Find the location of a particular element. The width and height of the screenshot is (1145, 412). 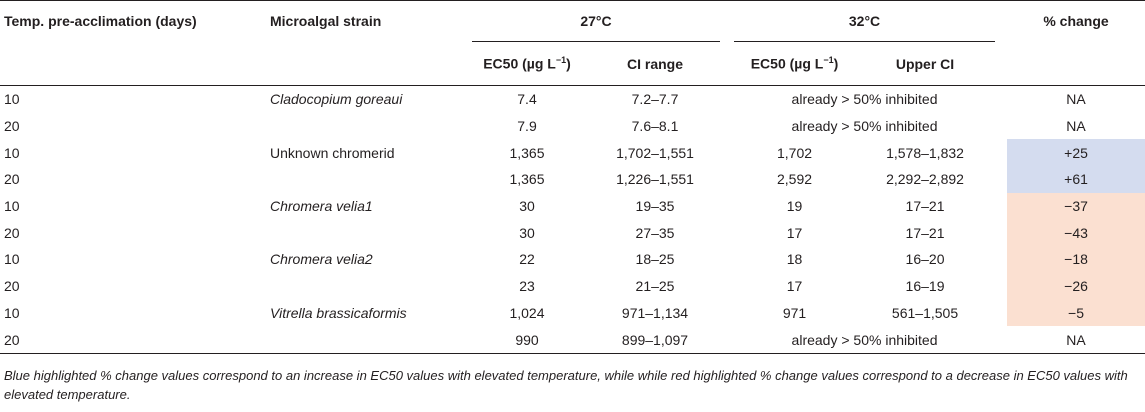

cell-strain: Vitrella brassicaformis is located at coordinates (338, 312).